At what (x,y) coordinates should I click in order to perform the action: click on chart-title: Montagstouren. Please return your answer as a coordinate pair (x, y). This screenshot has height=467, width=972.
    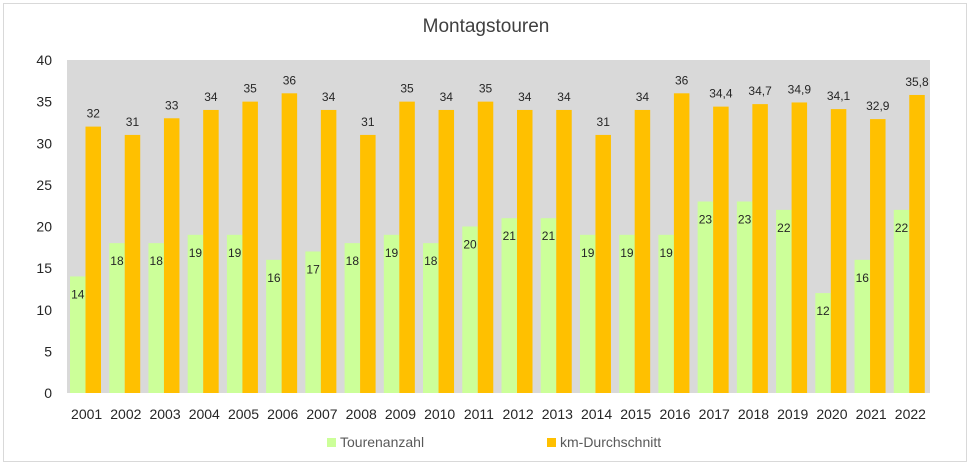
    Looking at the image, I should click on (486, 26).